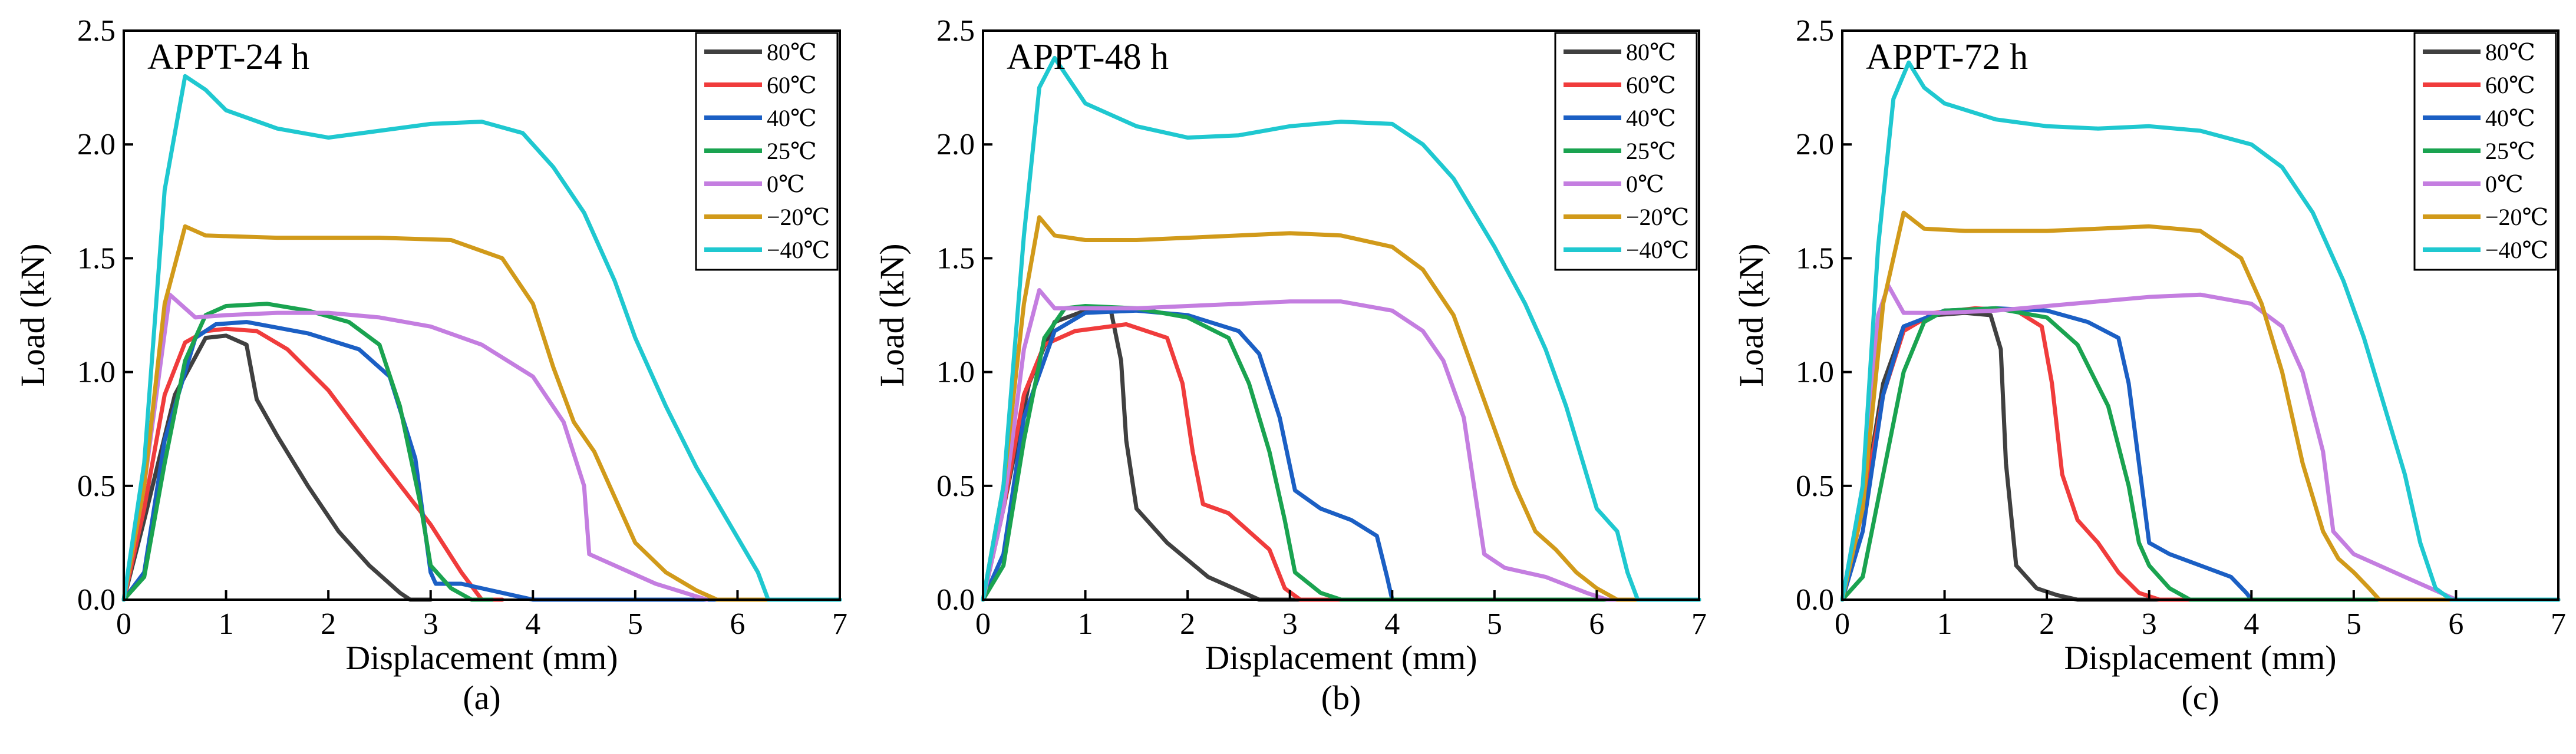  I want to click on panel-caption: (a), so click(482, 698).